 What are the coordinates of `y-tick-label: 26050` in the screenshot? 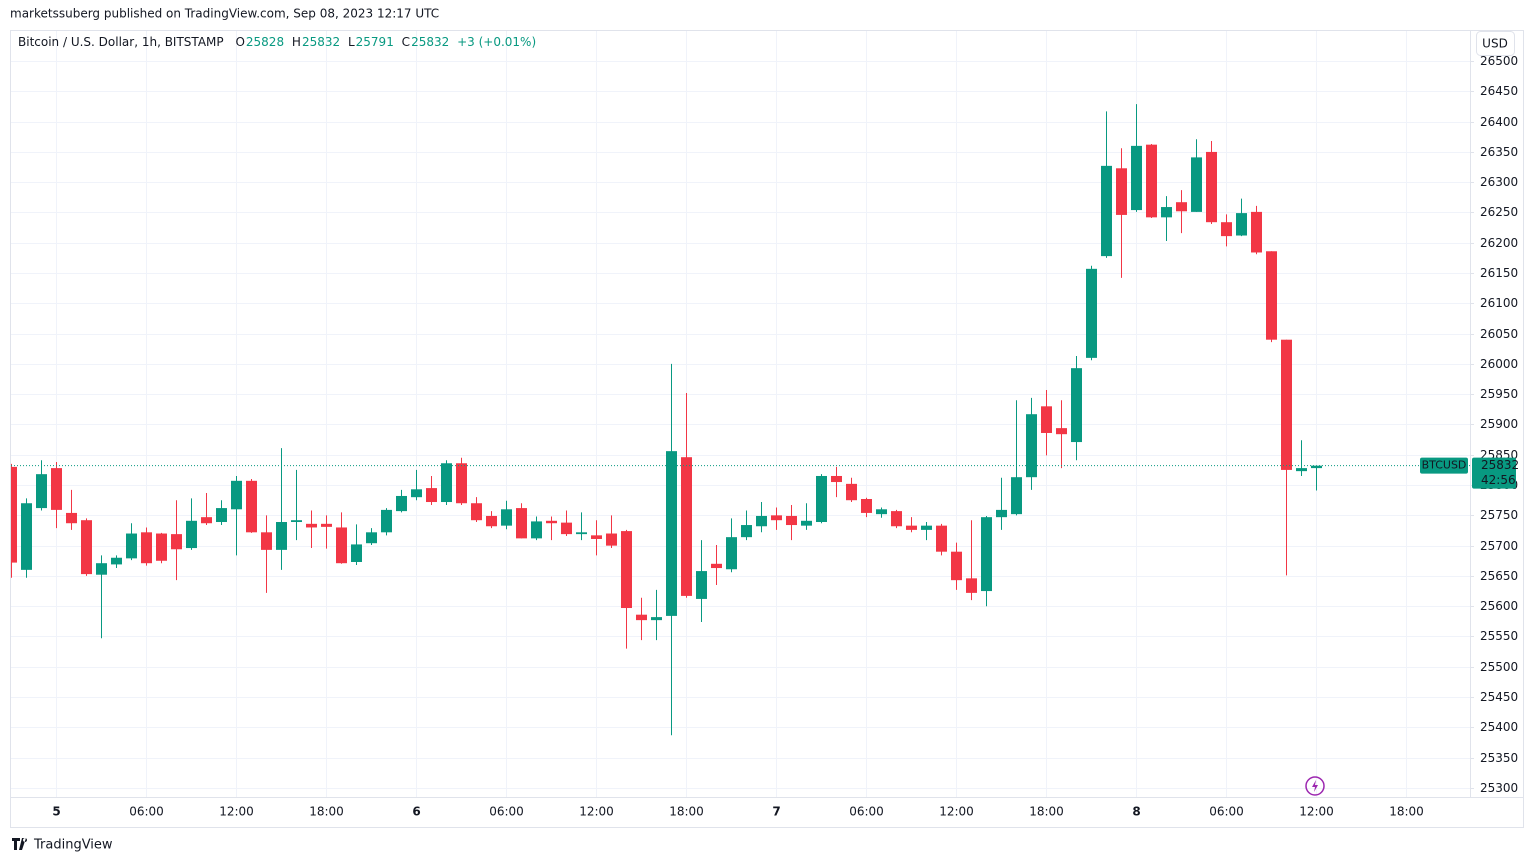 It's located at (1499, 334).